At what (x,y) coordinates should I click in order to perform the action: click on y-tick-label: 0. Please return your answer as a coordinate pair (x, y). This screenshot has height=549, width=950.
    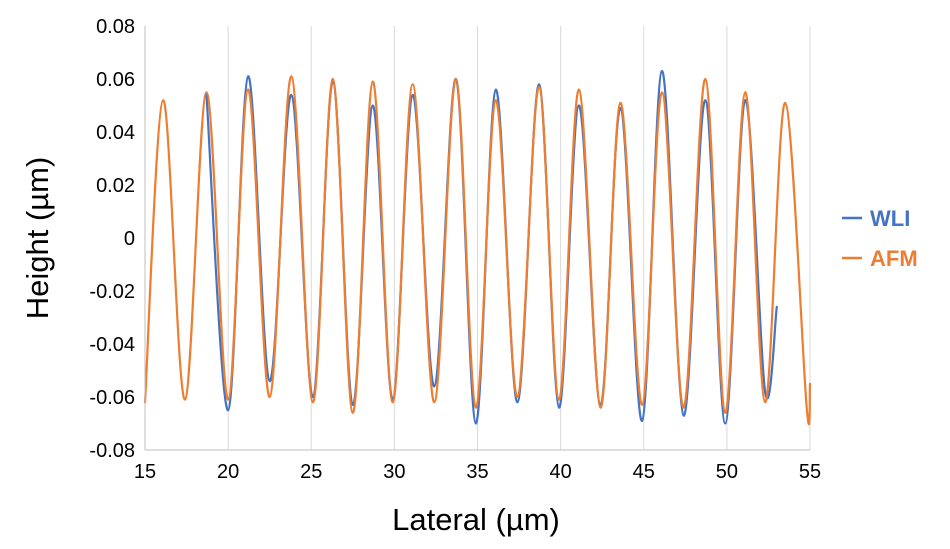
    Looking at the image, I should click on (129, 239).